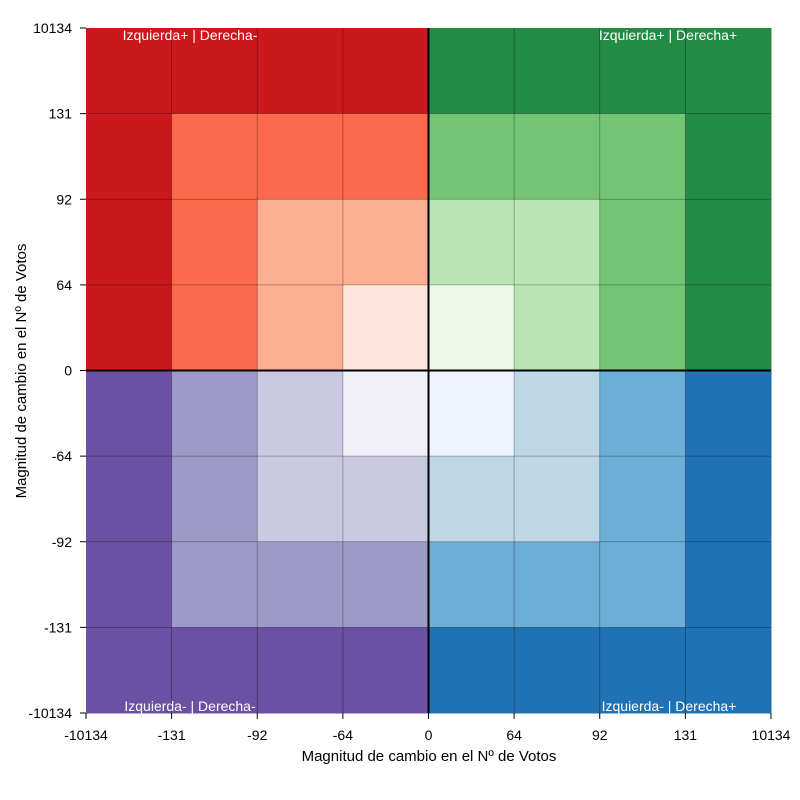 Image resolution: width=800 pixels, height=800 pixels. I want to click on y-tick-label: 10134, so click(52, 28).